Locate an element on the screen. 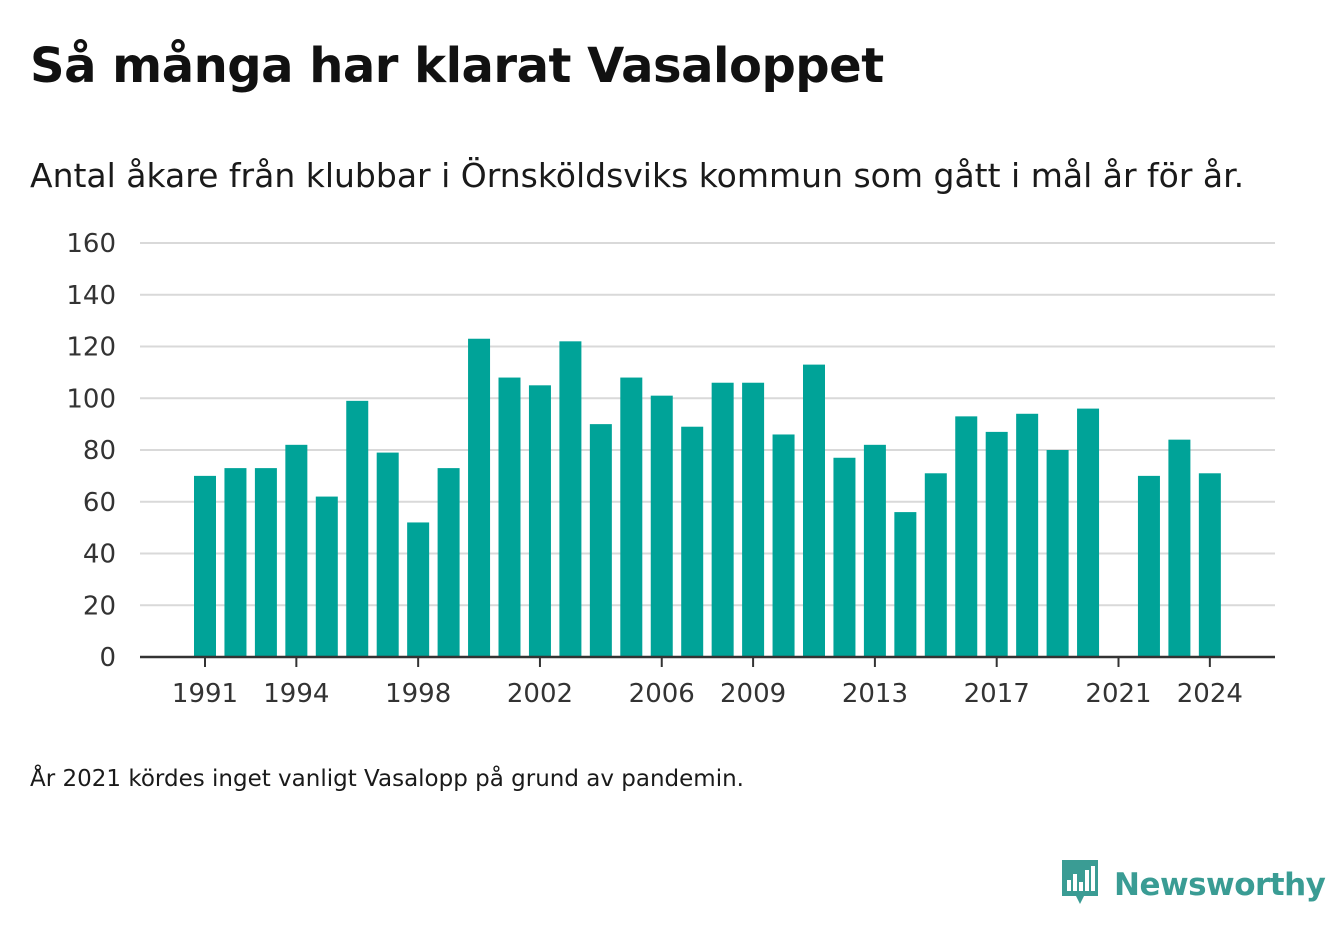  y-tick-label: 160 is located at coordinates (91, 244).